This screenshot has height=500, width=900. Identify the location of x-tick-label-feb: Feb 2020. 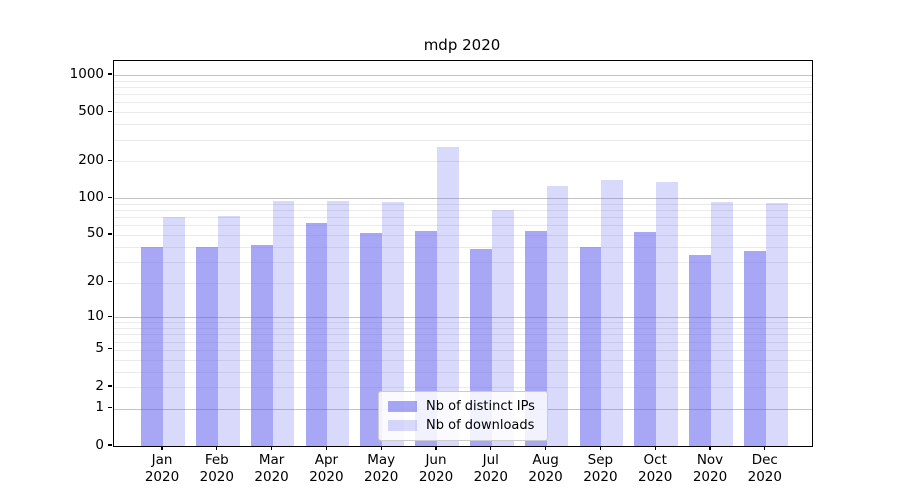
(217, 469).